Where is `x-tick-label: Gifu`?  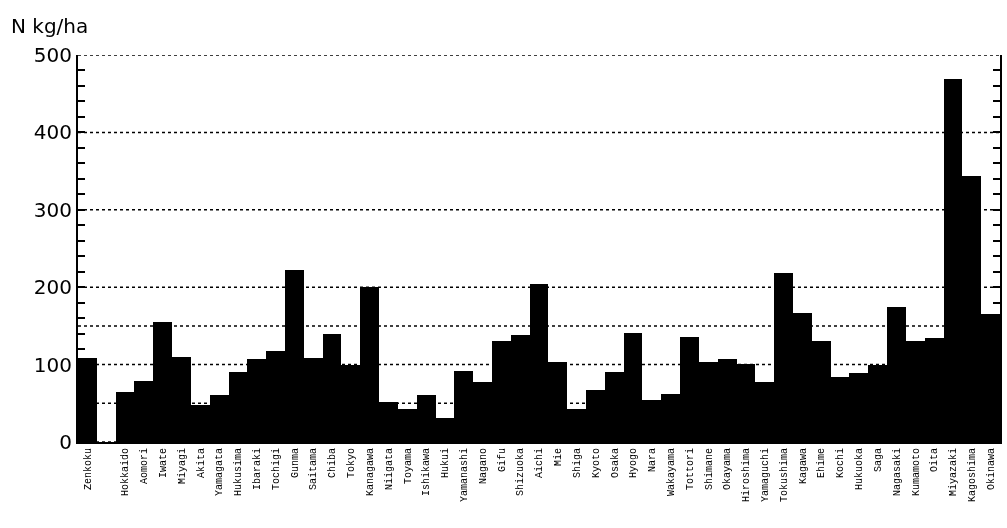 x-tick-label: Gifu is located at coordinates (502, 460).